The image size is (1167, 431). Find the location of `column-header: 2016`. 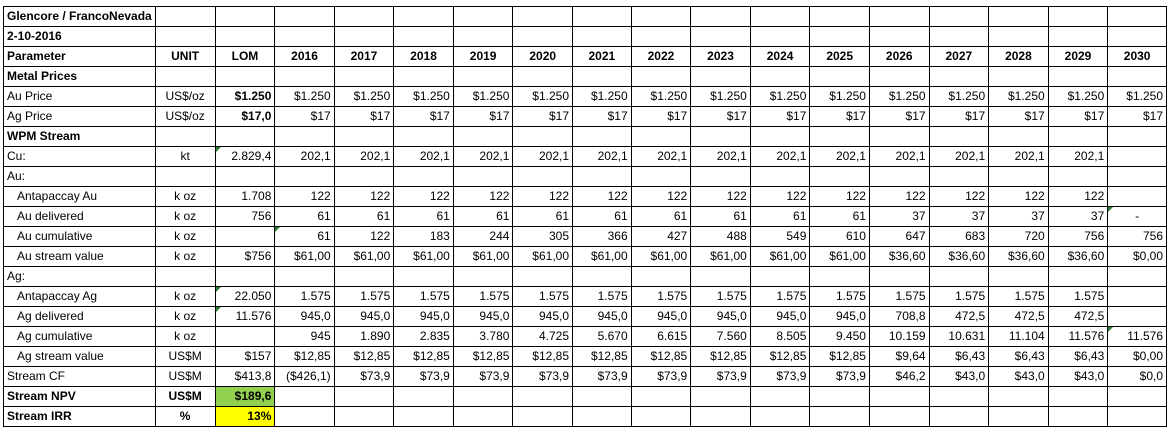

column-header: 2016 is located at coordinates (304, 56).